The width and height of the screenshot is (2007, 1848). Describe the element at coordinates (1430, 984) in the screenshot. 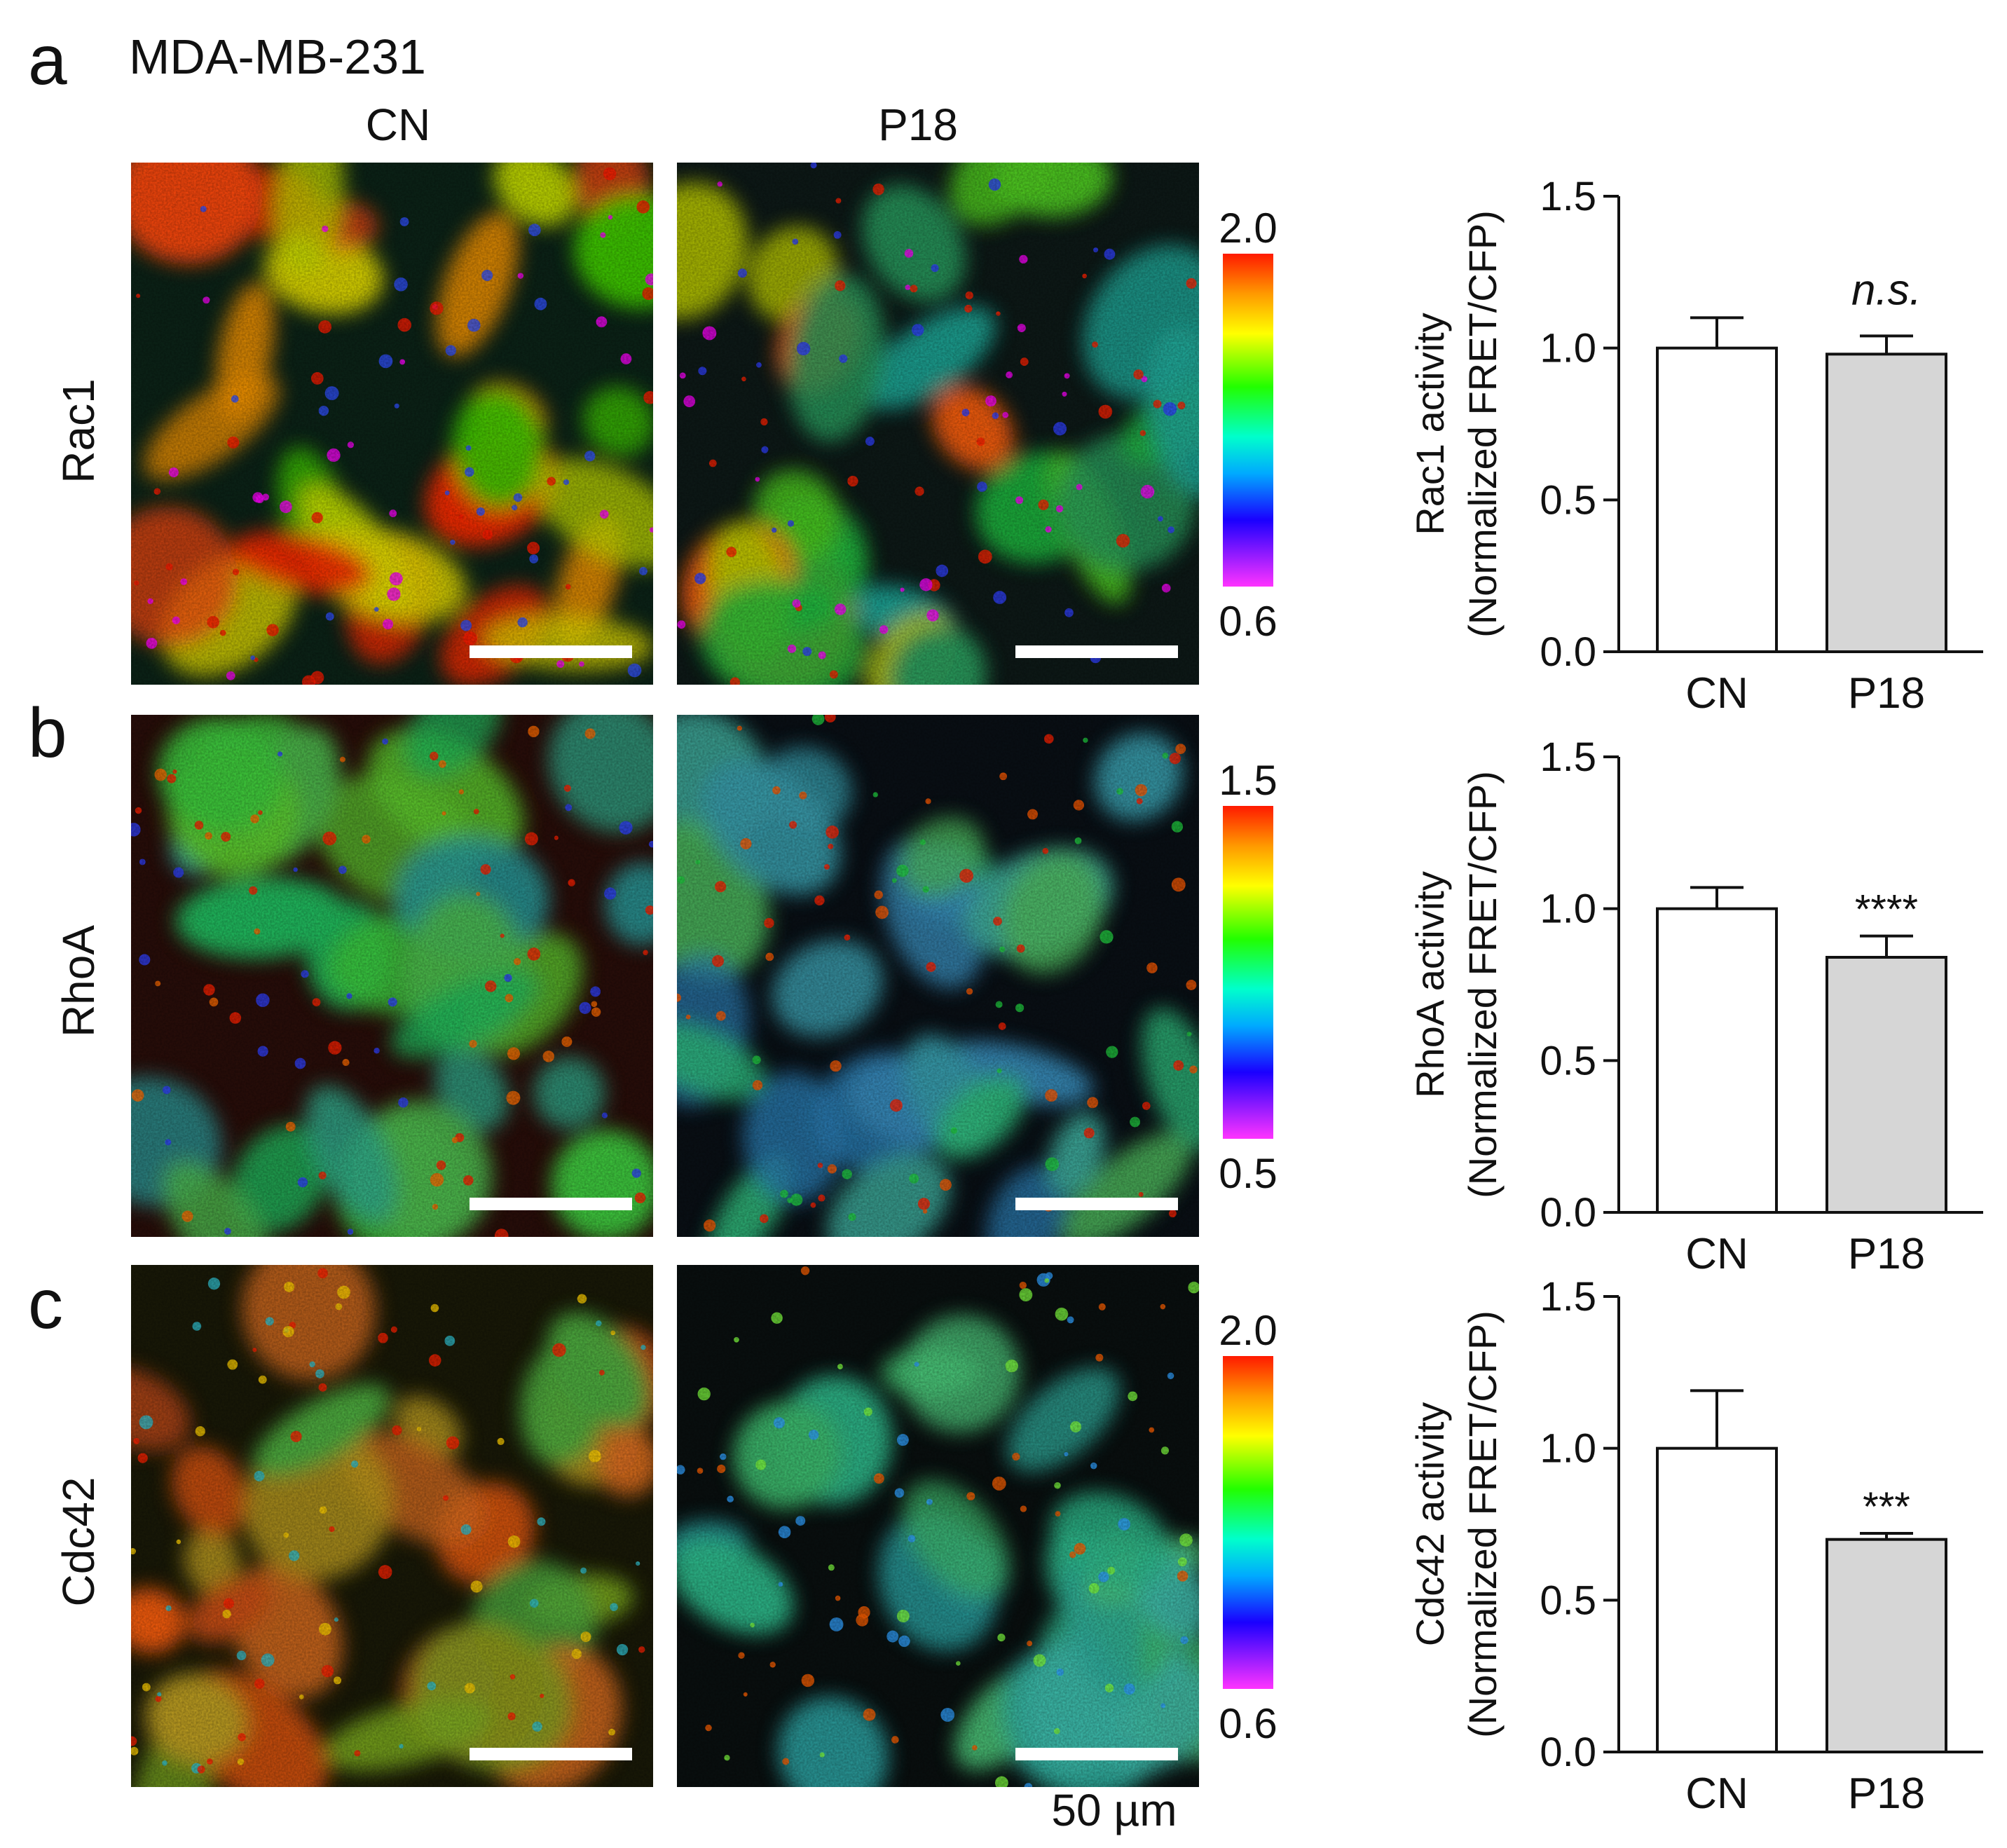

I see `y-axis-label: RhoA activity` at that location.